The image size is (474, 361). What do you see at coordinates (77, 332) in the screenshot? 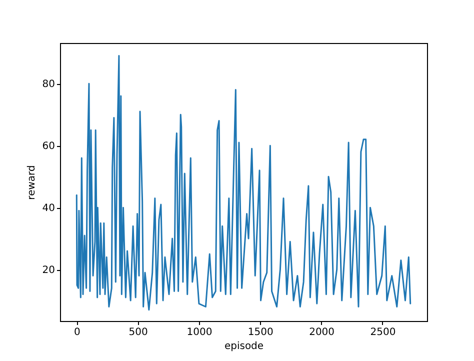
I see `x-tick-label: 0` at bounding box center [77, 332].